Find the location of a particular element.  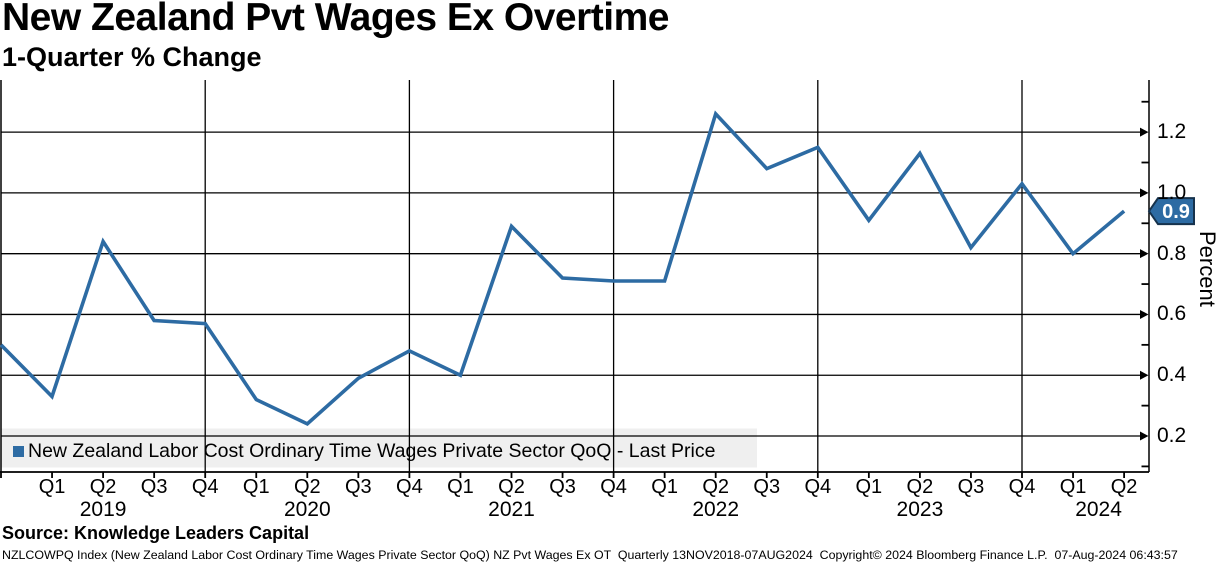

y-tick-label: 0.2 is located at coordinates (1172, 436).